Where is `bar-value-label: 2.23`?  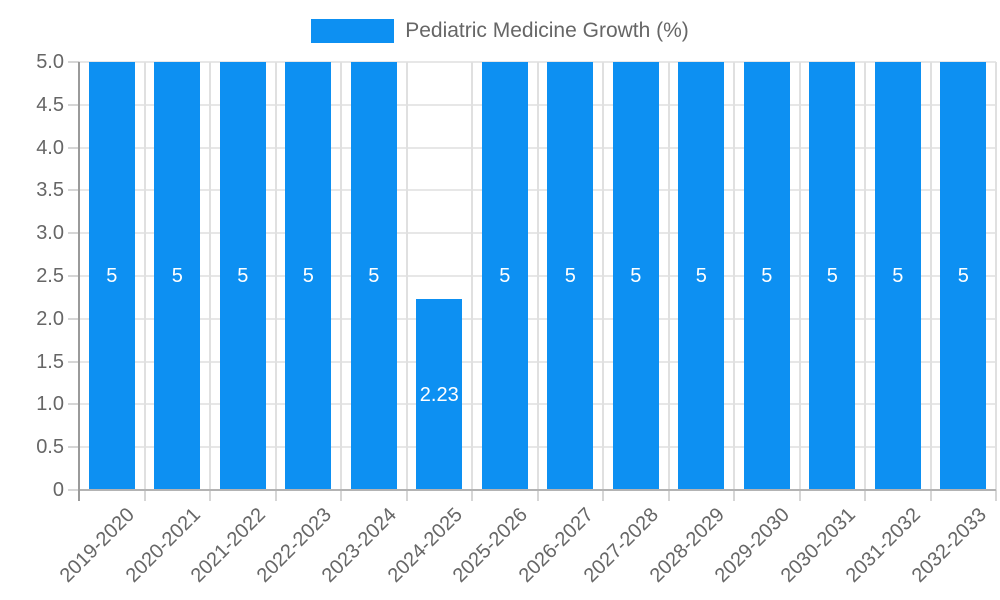 bar-value-label: 2.23 is located at coordinates (439, 394).